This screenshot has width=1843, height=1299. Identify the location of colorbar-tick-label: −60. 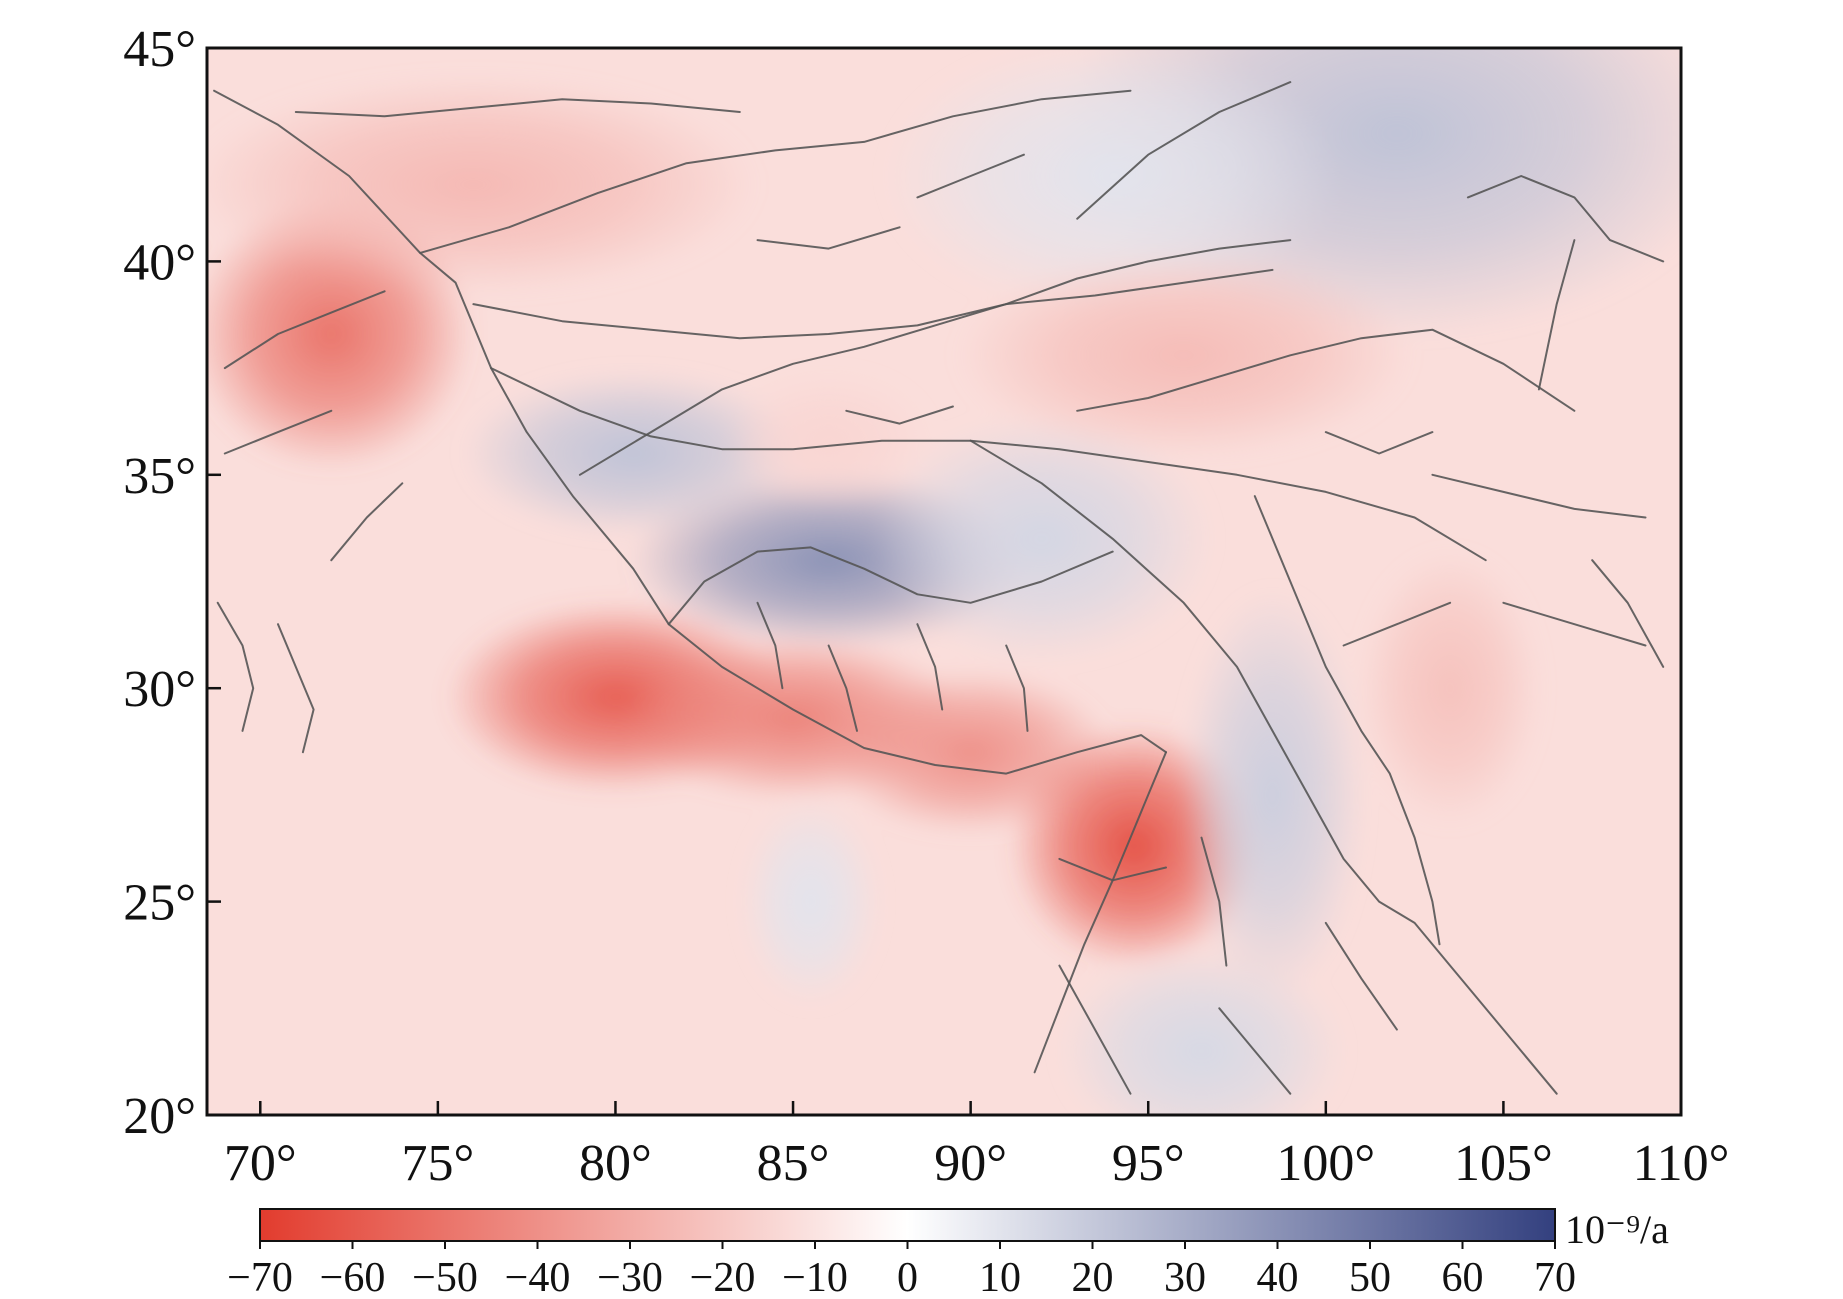
(353, 1277).